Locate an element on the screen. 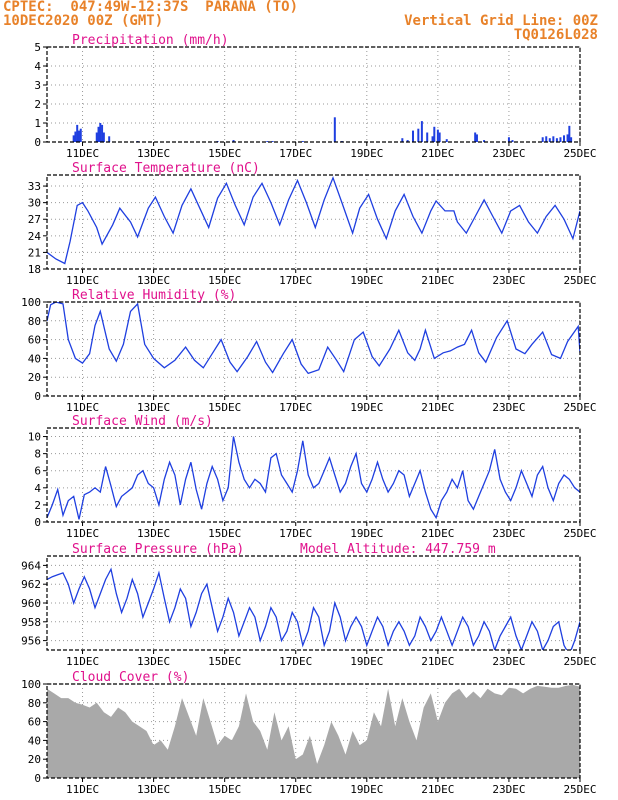  humidity-series-line is located at coordinates (313, 338).